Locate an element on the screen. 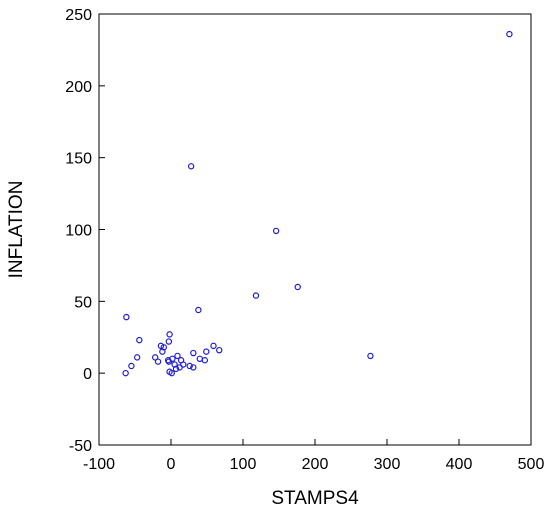  x-axis-title: STAMPS4 is located at coordinates (315, 498).